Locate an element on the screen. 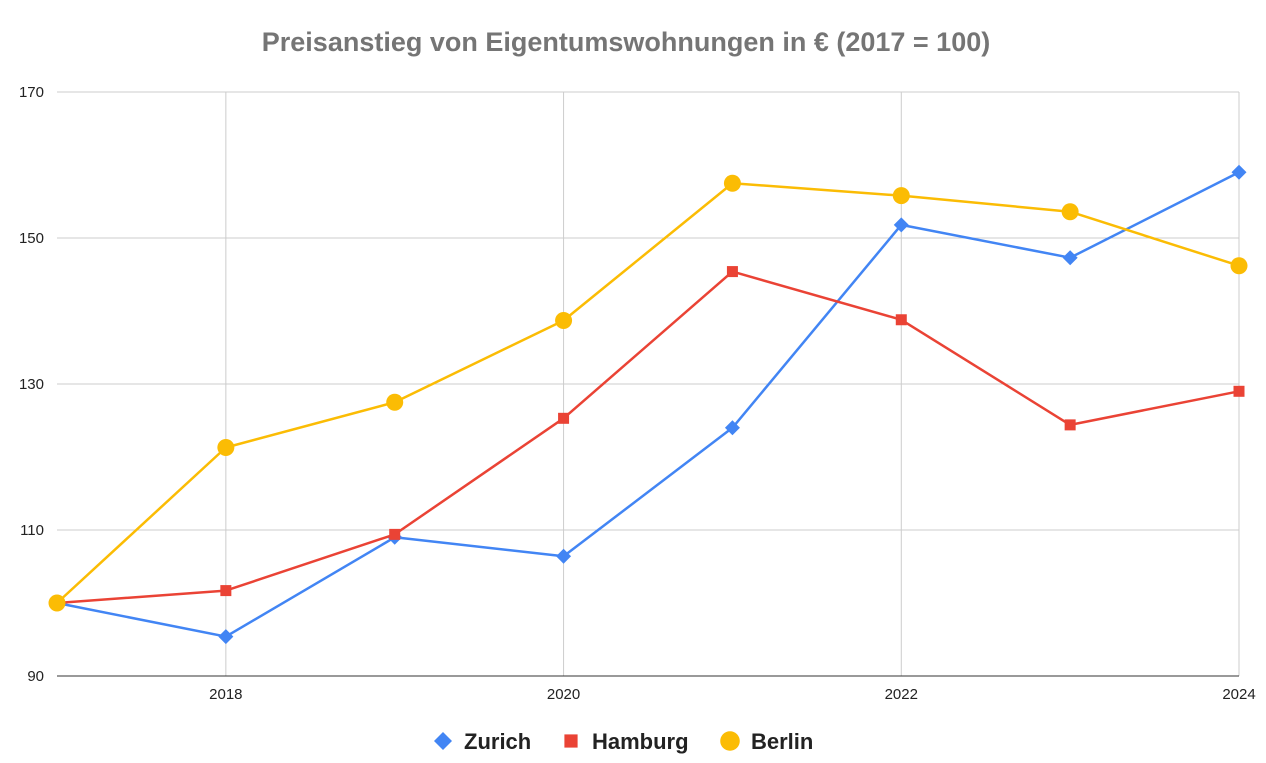 This screenshot has width=1266, height=763. x-tick-label: 2018 is located at coordinates (225, 694).